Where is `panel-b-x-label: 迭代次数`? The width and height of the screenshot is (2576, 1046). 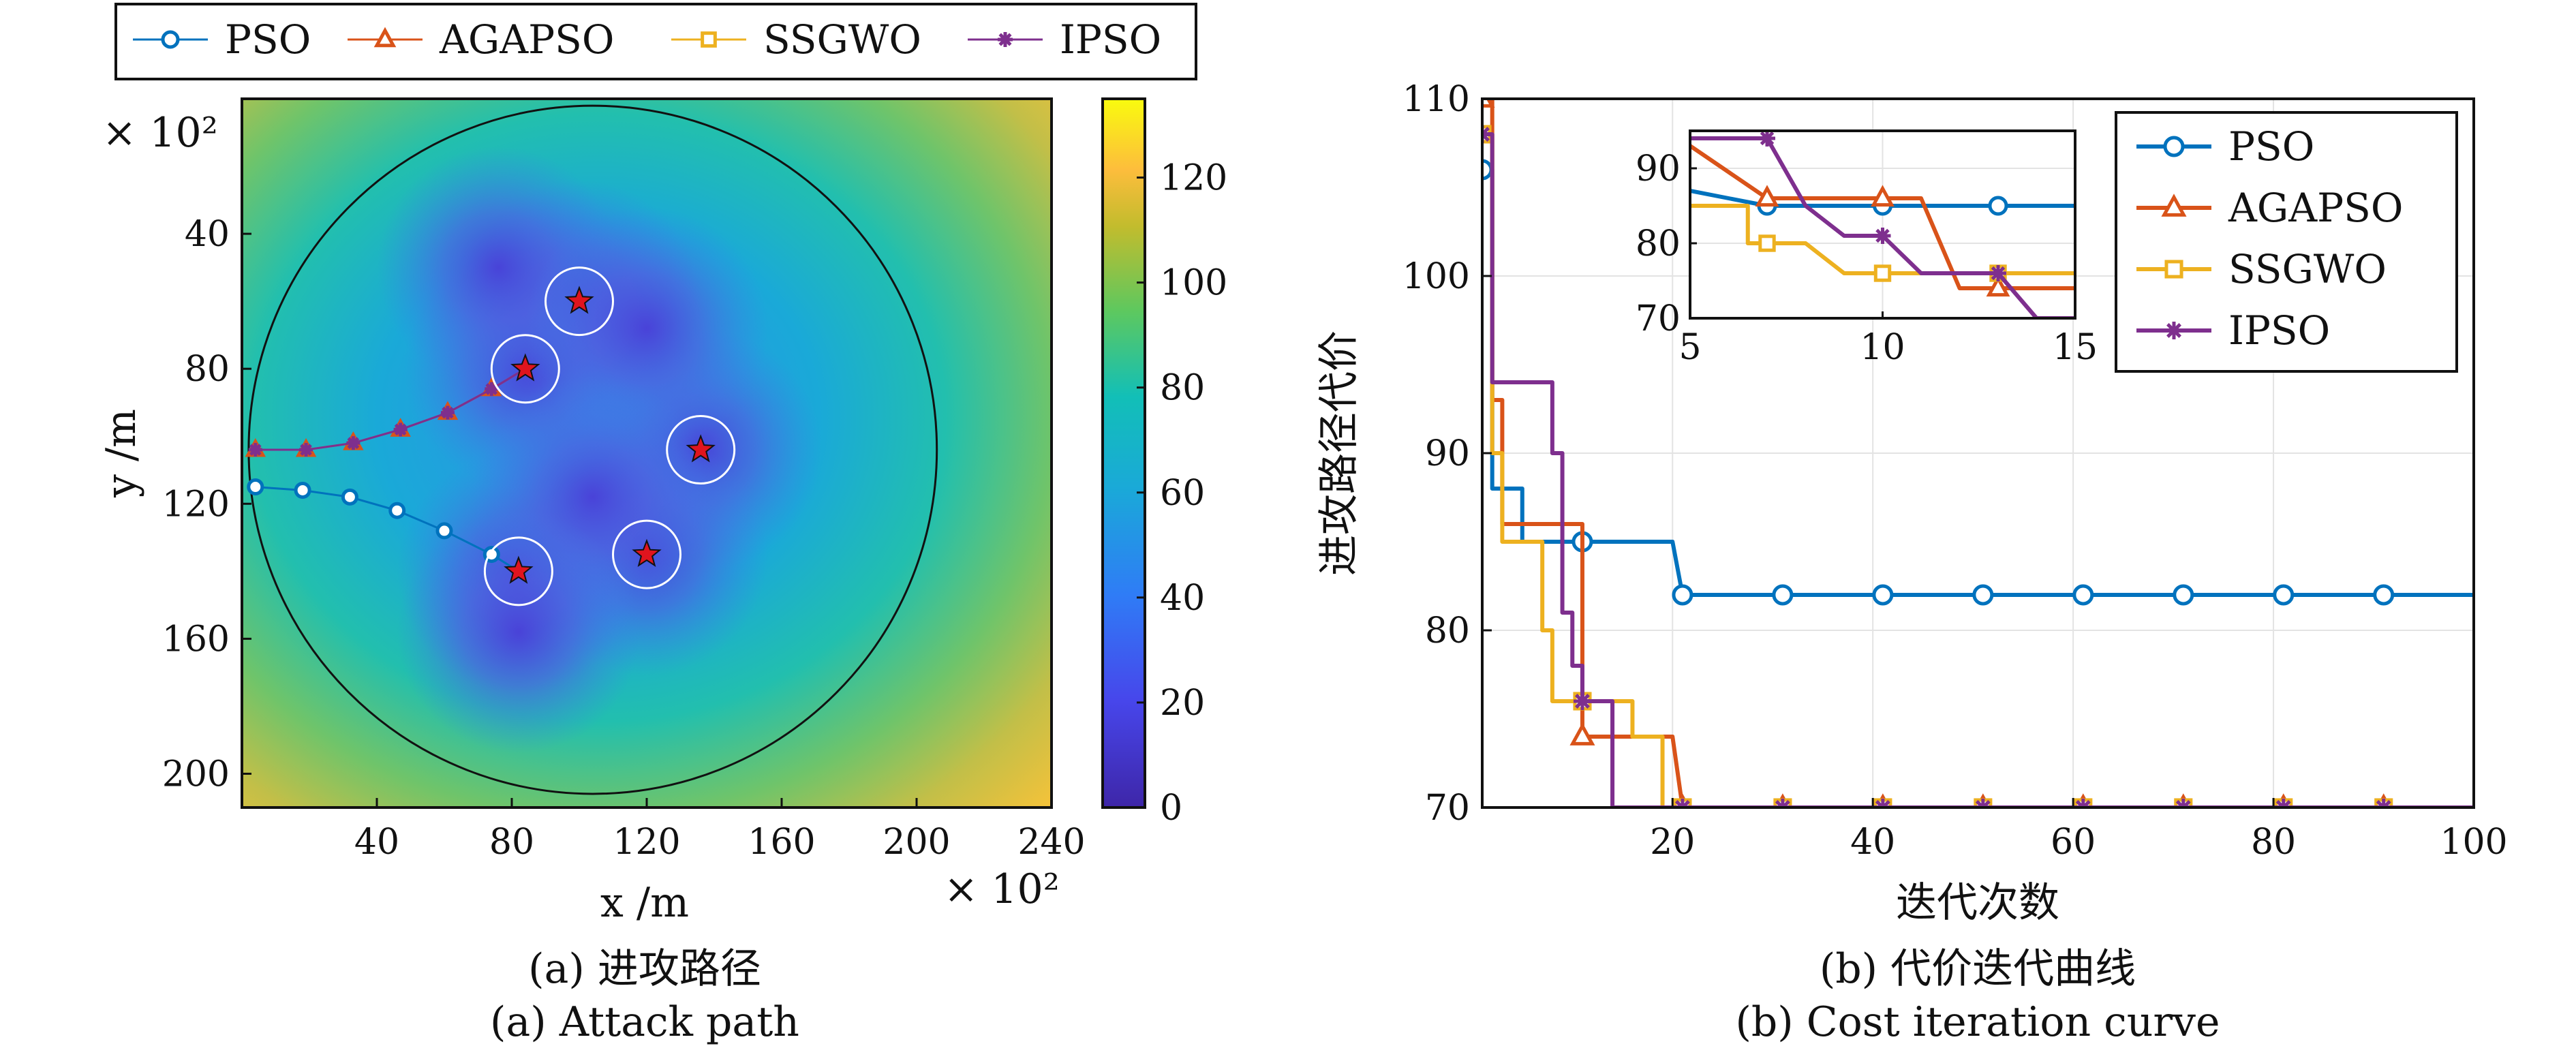 panel-b-x-label: 迭代次数 is located at coordinates (1978, 903).